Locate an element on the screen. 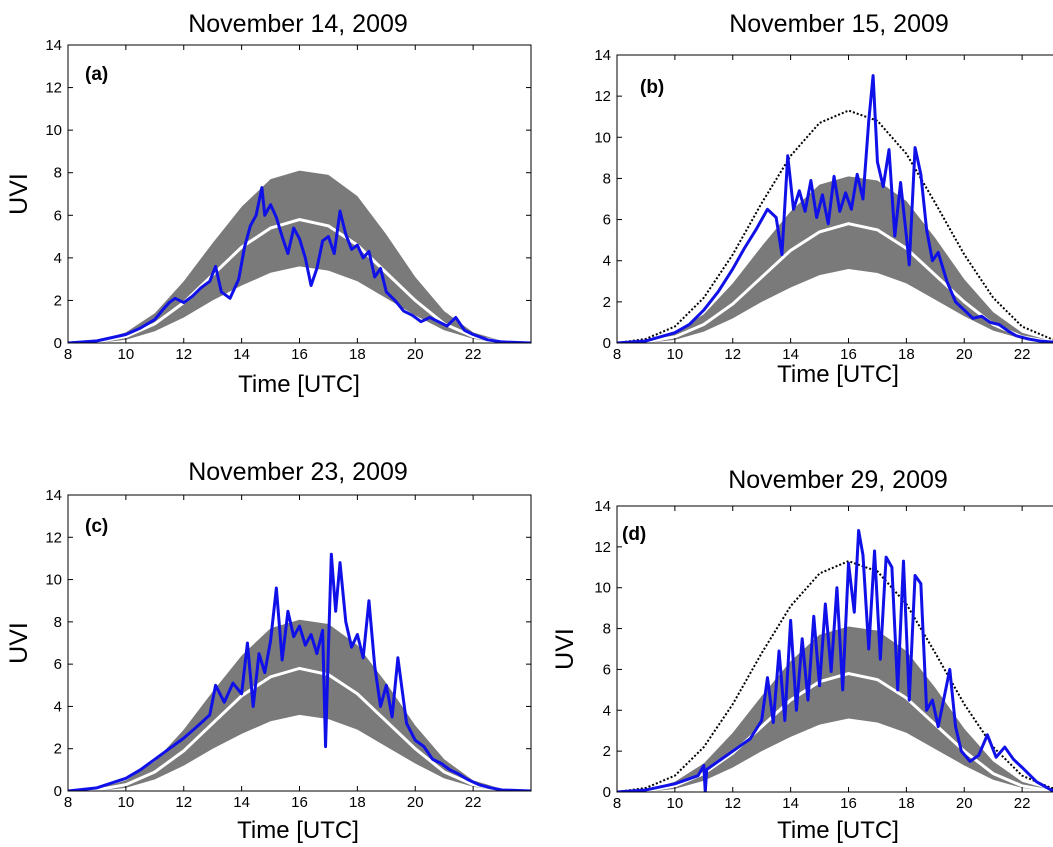 This screenshot has width=1053, height=847. panel-d-series-layer is located at coordinates (835, 660).